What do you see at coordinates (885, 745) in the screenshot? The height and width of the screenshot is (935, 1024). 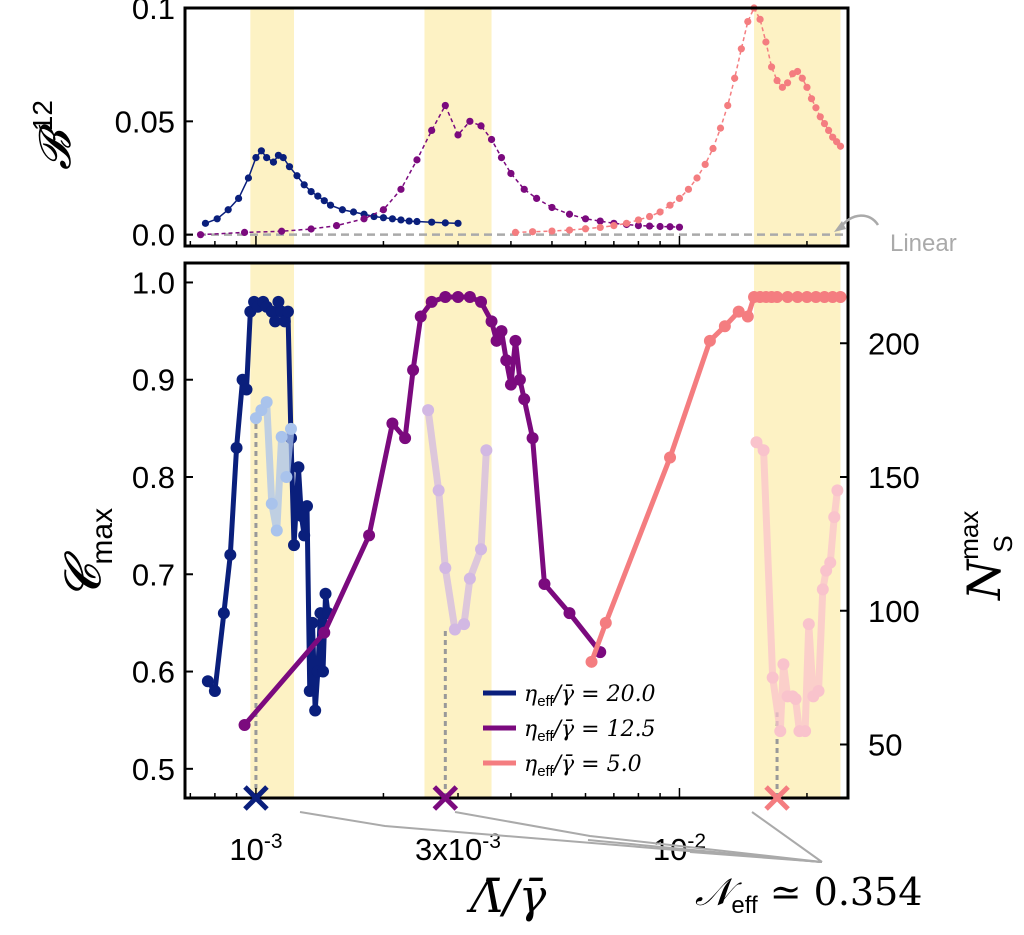 I see `y2-tick-label: 50` at bounding box center [885, 745].